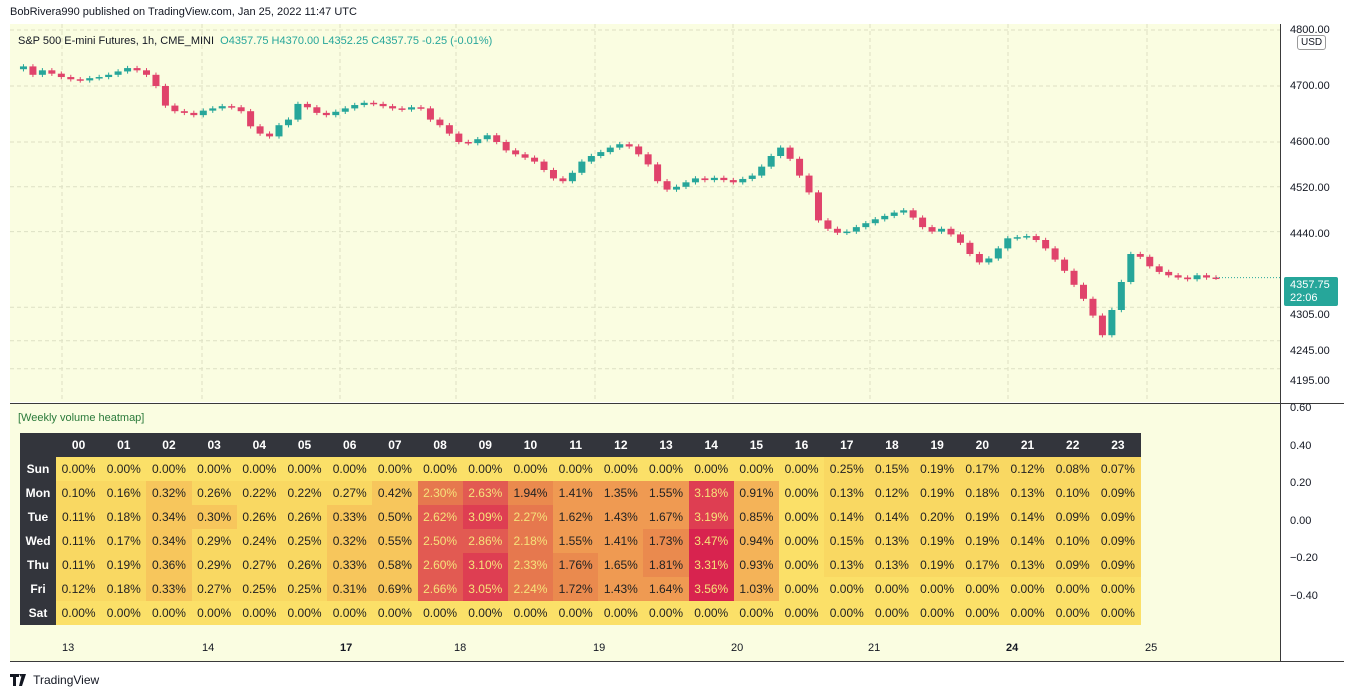 The width and height of the screenshot is (1354, 698). Describe the element at coordinates (1301, 483) in the screenshot. I see `osc-label: 0.20` at that location.